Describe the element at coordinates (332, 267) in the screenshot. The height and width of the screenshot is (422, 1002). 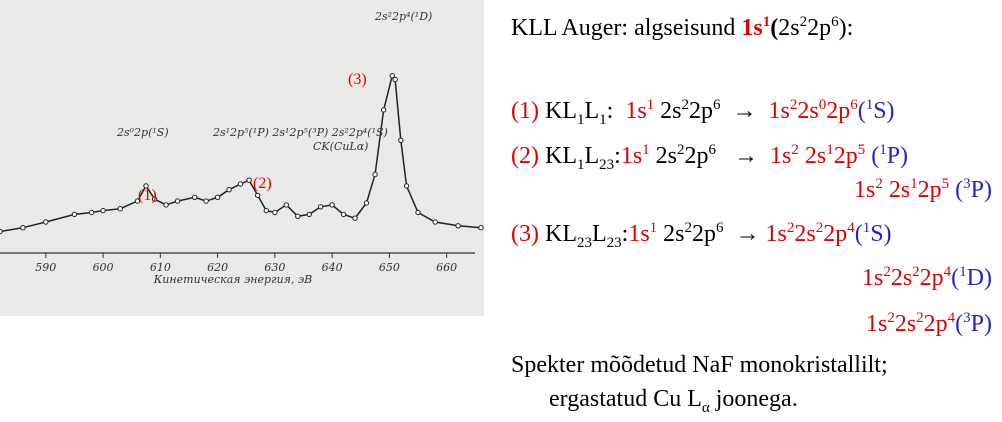
I see `x-tick-label: 640` at that location.